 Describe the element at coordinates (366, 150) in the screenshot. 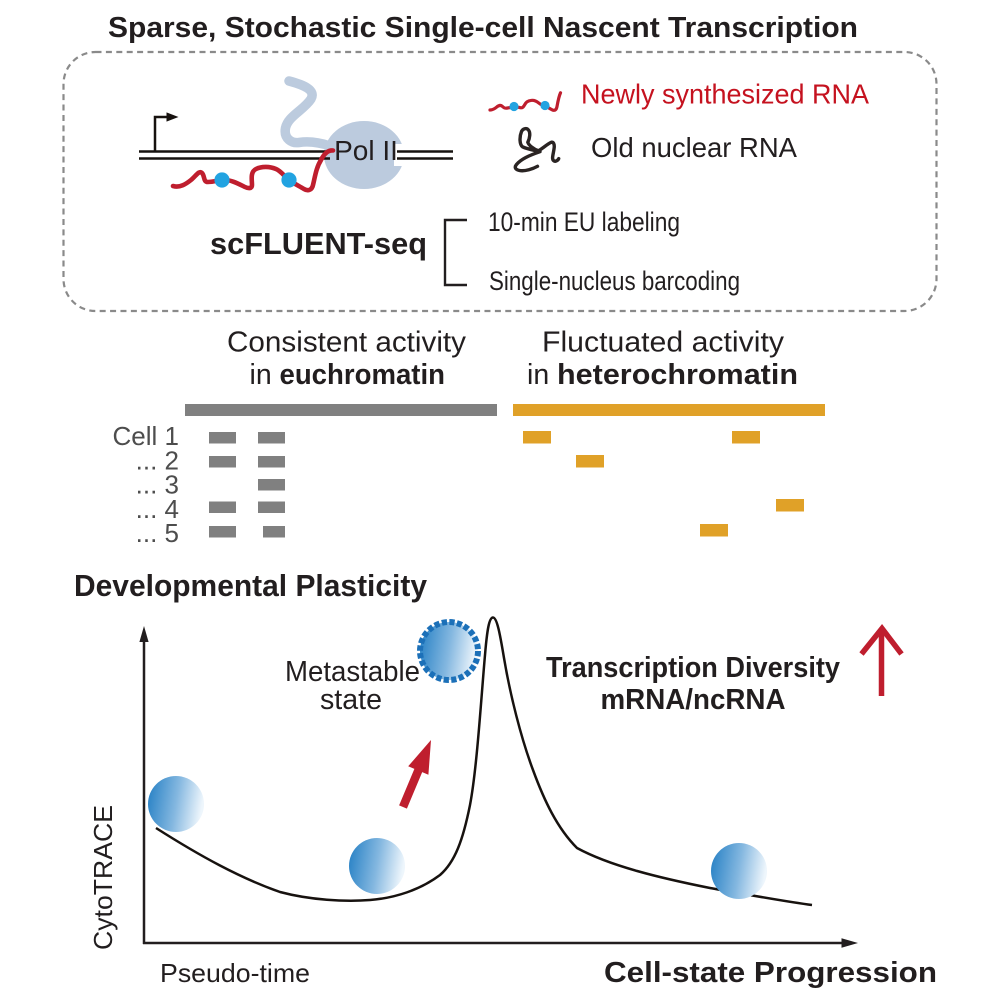

I see `svg-text: Pol II` at that location.